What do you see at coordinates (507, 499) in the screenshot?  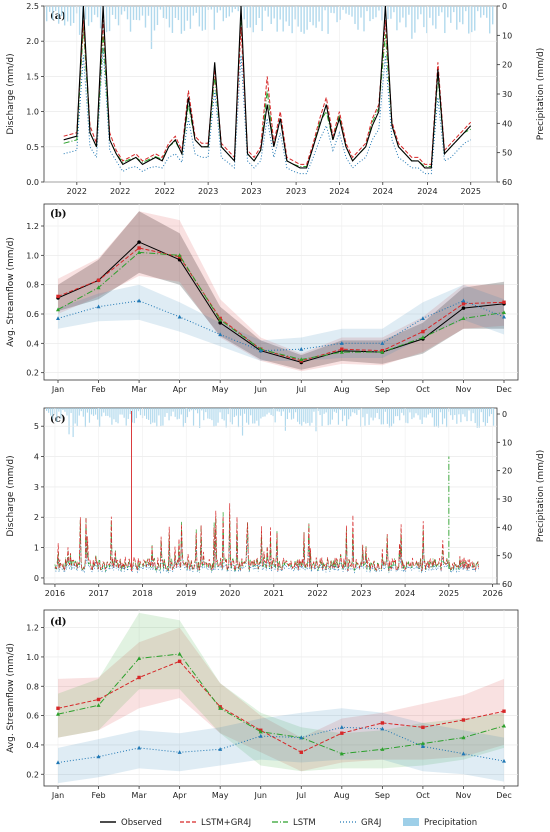 I see `y2tick-label: 30` at bounding box center [507, 499].